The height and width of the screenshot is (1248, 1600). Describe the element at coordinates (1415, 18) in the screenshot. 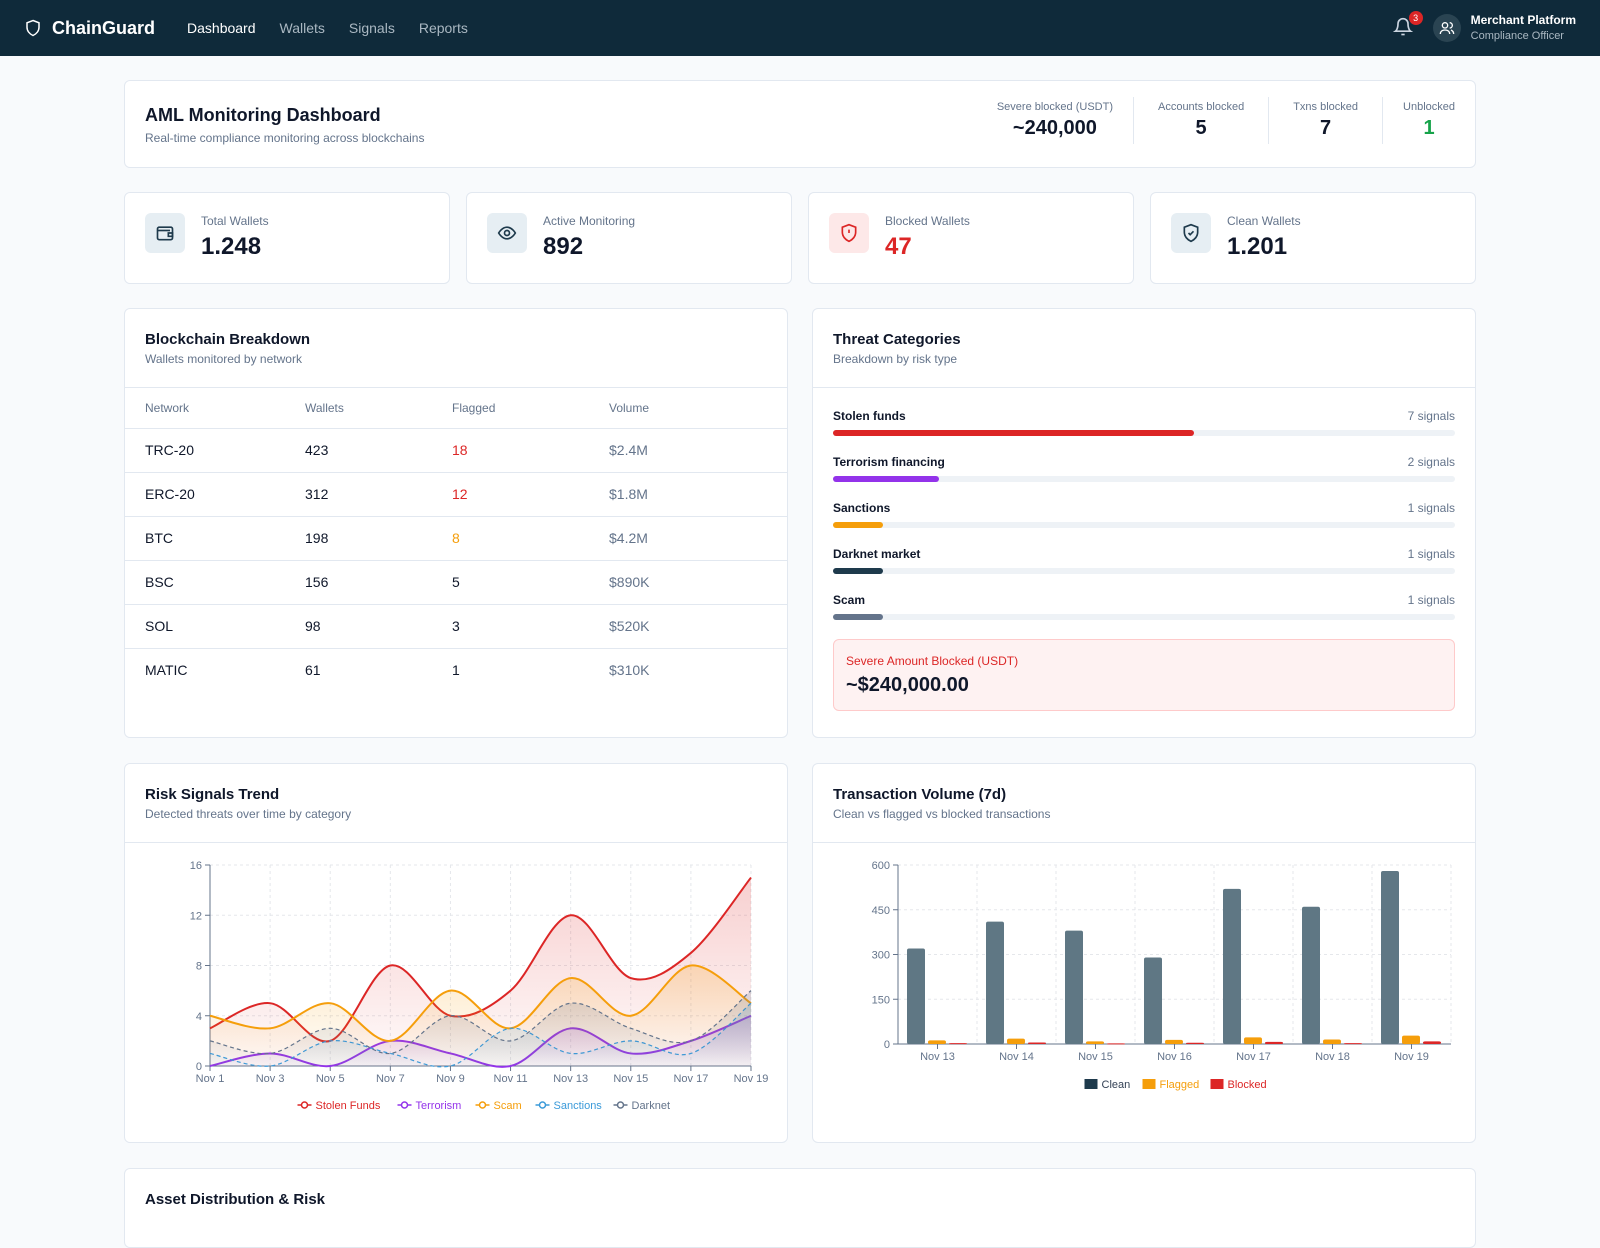

I see `notification-count-badge: 3` at that location.